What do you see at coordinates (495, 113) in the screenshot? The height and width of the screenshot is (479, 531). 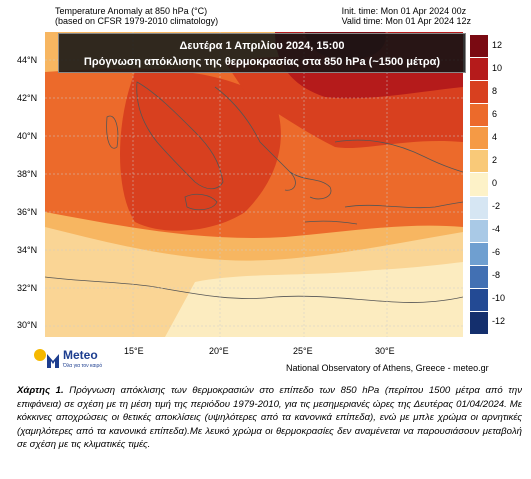 I see `colorbar-label: 6` at bounding box center [495, 113].